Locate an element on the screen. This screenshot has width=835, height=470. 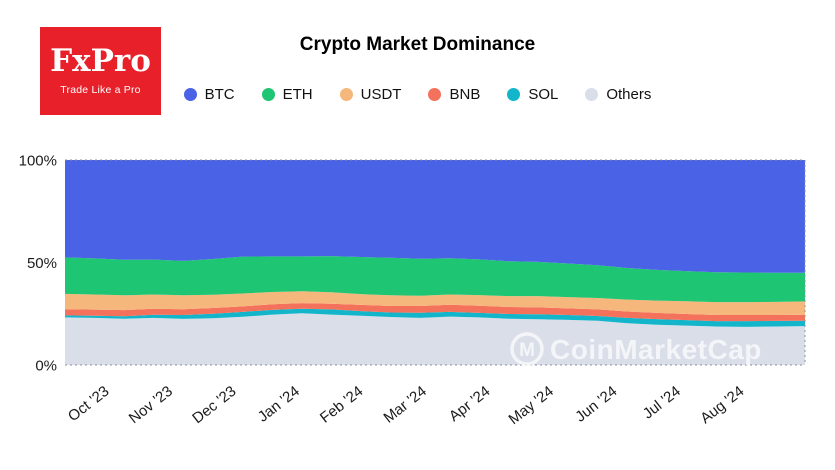
fxpro-logo: FxPro Trade Like a Pro is located at coordinates (100, 71).